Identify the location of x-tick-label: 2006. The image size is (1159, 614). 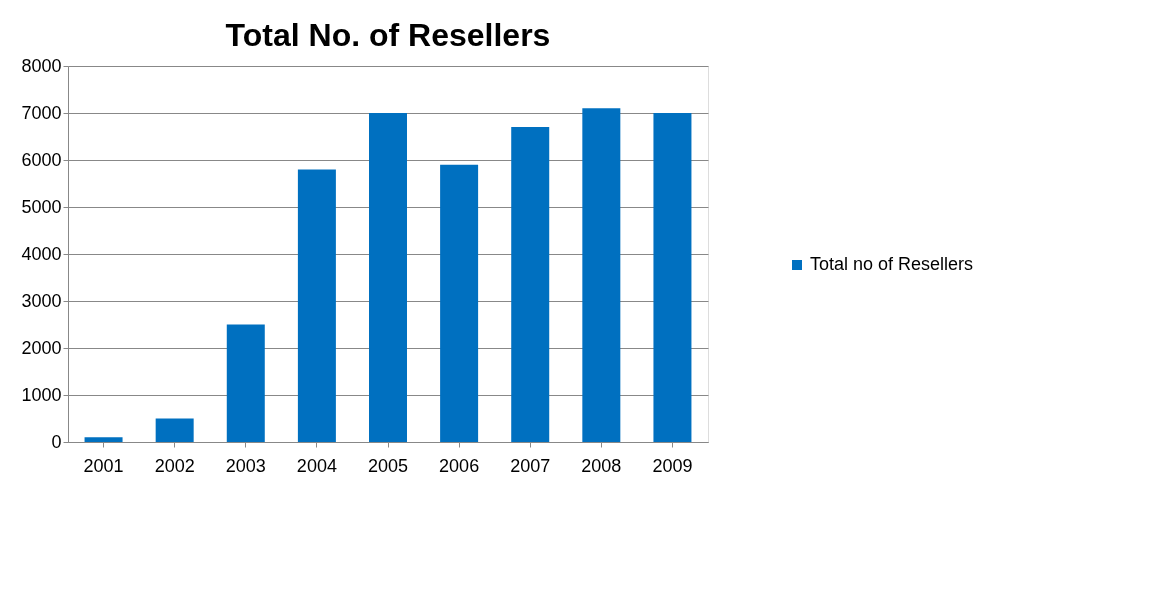
(459, 465).